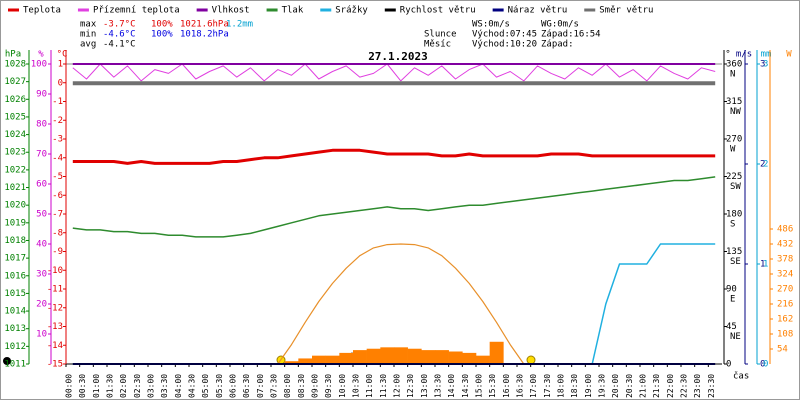 This screenshot has height=400, width=800. I want to click on x-tick-label: 08:30, so click(301, 386).